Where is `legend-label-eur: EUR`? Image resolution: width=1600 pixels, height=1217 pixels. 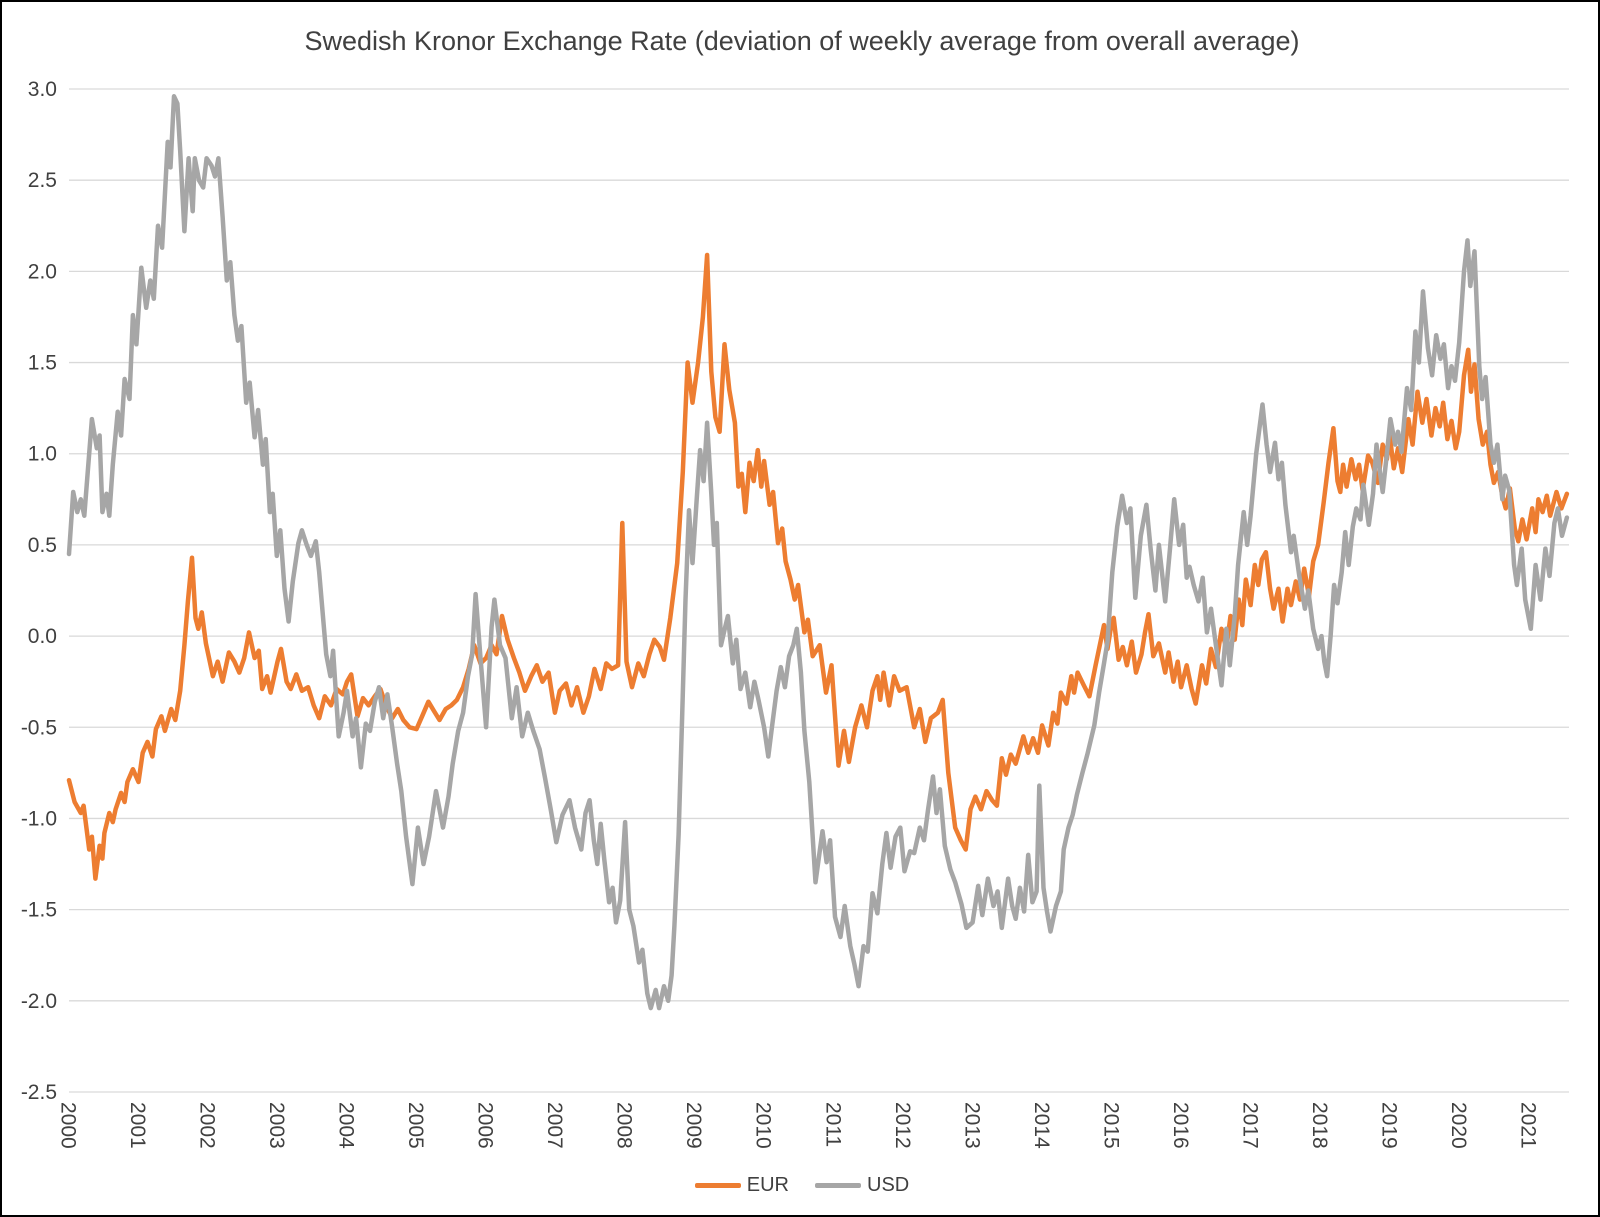
legend-label-eur: EUR is located at coordinates (767, 1185).